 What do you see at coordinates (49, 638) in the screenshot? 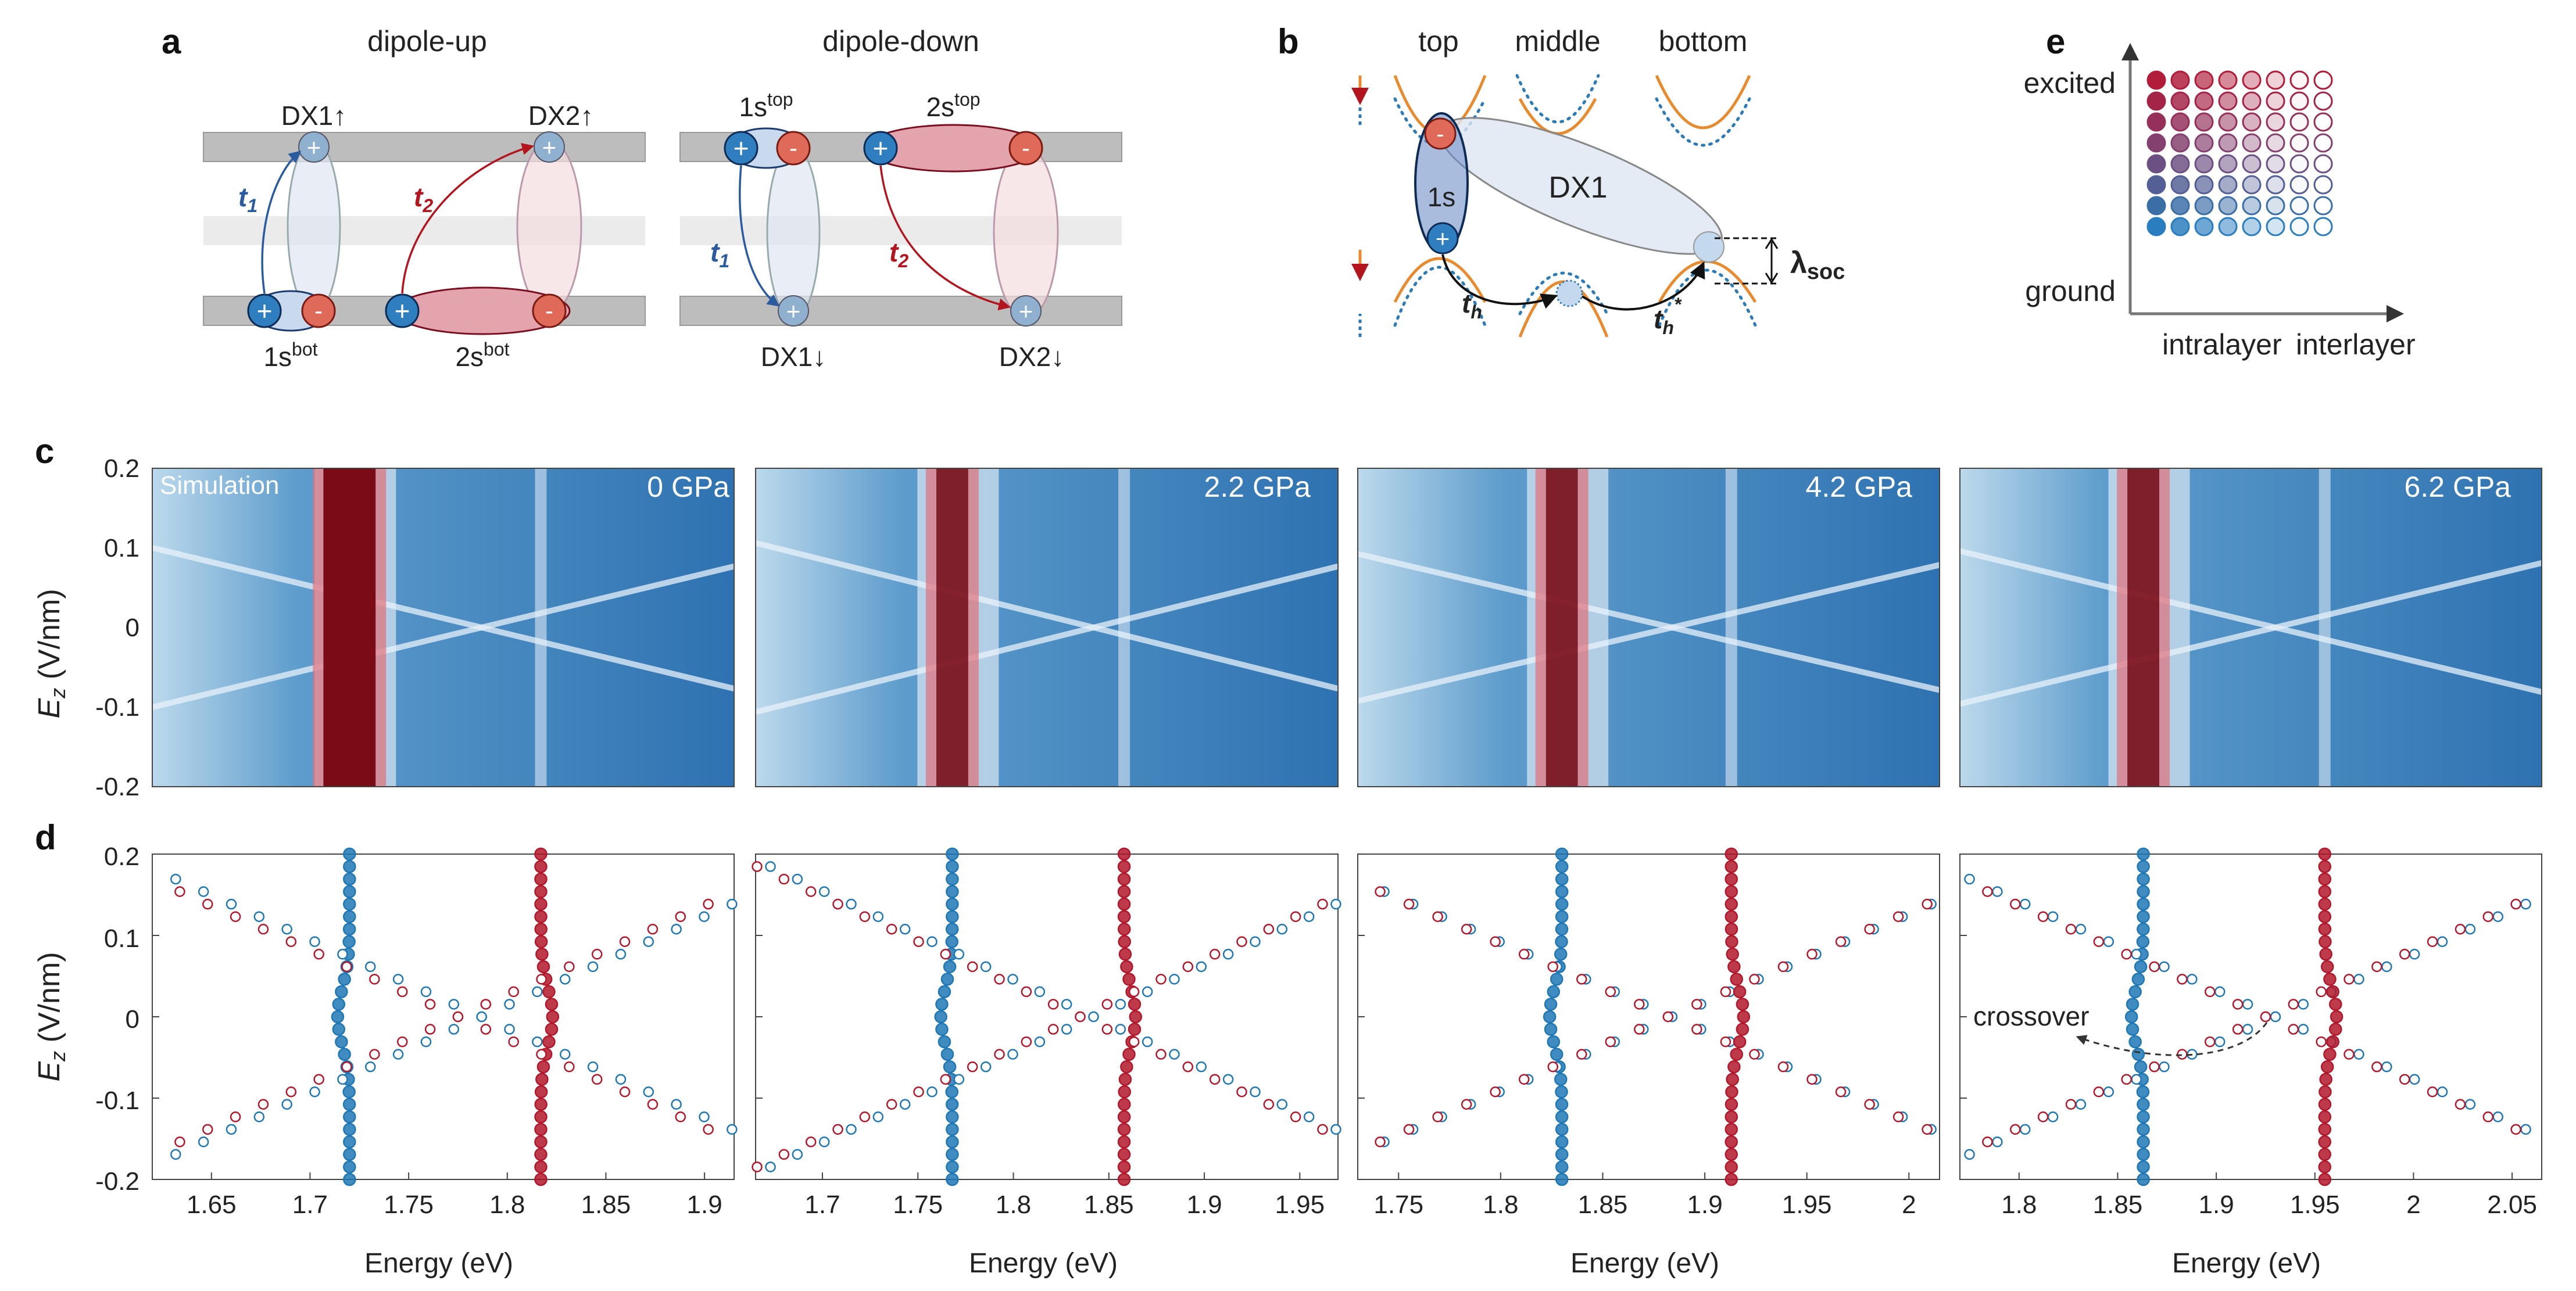
I see `c-ylabel-unit: (V/nm)` at bounding box center [49, 638].